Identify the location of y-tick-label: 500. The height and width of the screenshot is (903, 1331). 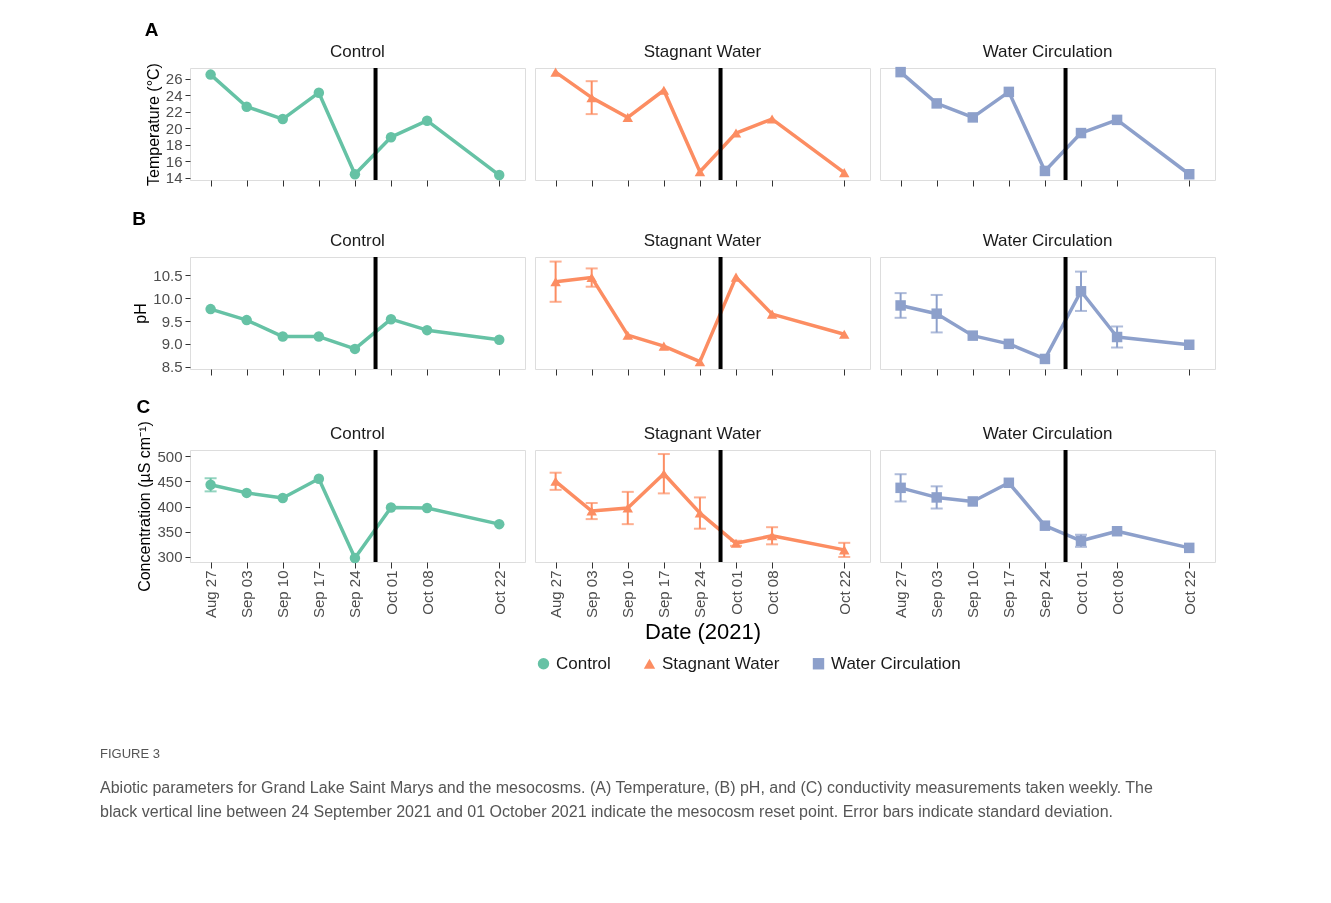
(170, 456).